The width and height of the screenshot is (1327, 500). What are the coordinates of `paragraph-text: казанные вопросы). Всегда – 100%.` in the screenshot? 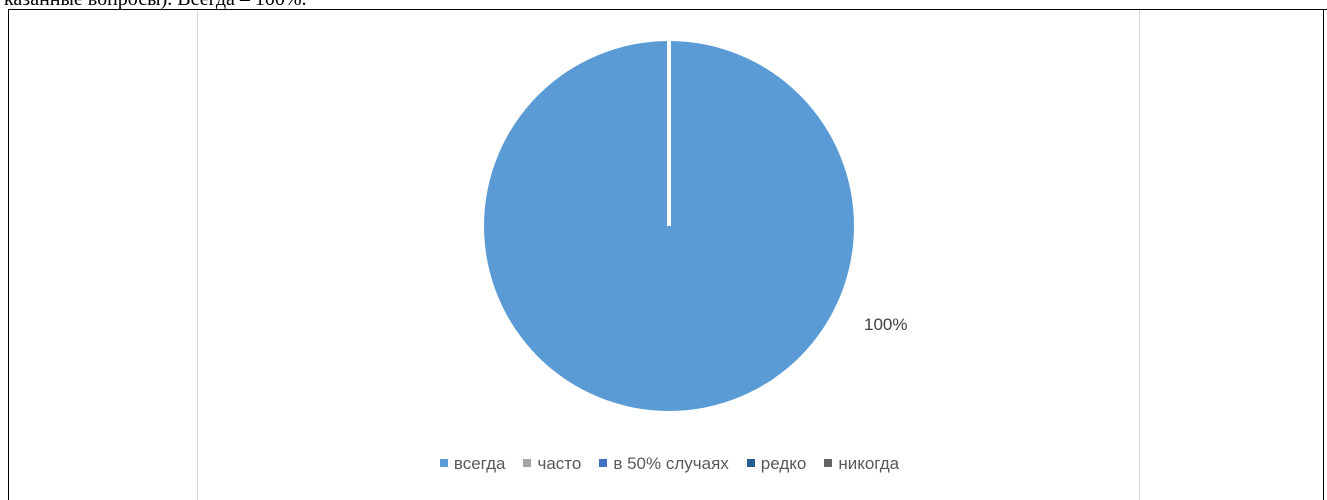 It's located at (155, 5).